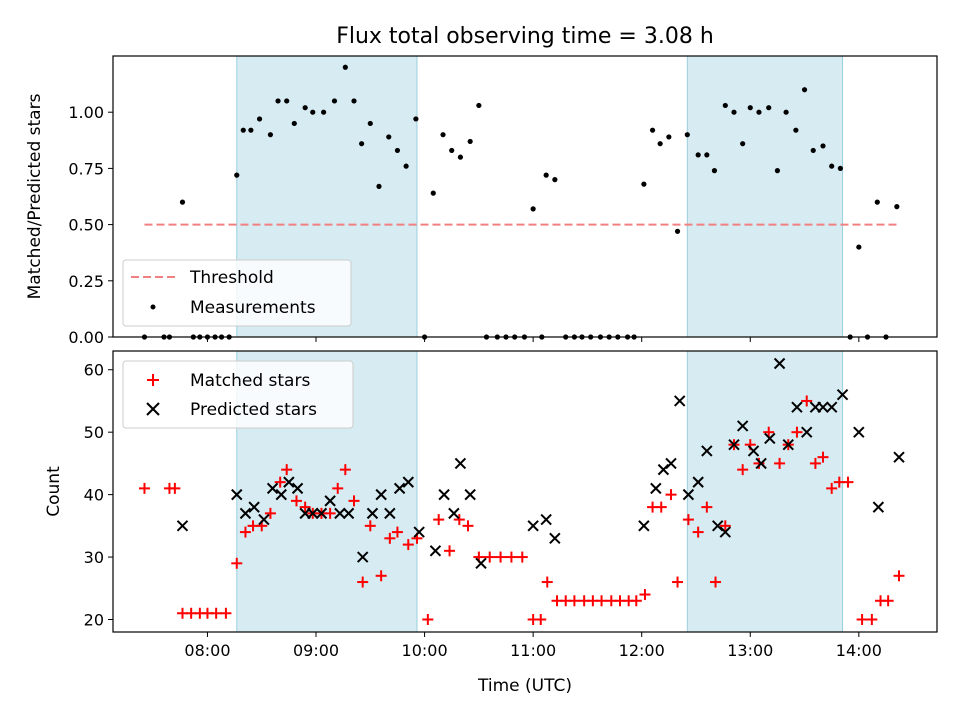  I want to click on count-y-tick-label: 30, so click(94, 557).